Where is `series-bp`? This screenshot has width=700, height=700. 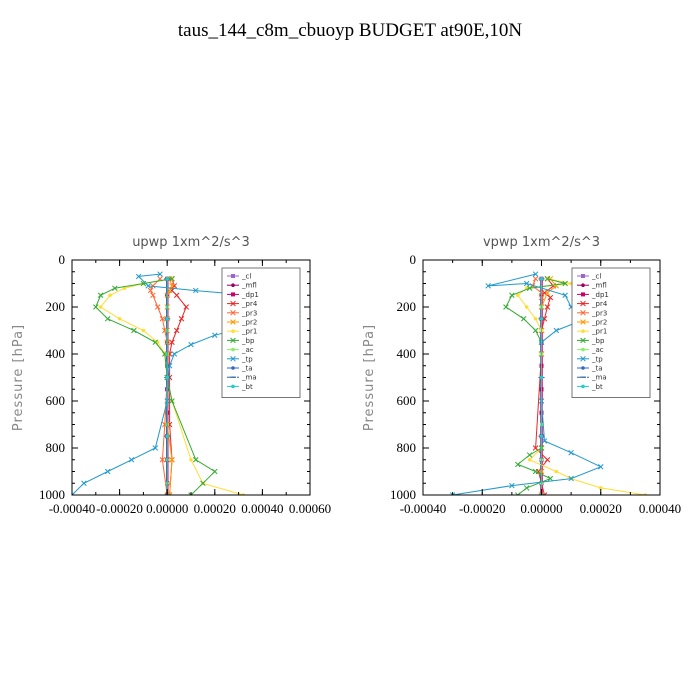
series-bp is located at coordinates (535, 385).